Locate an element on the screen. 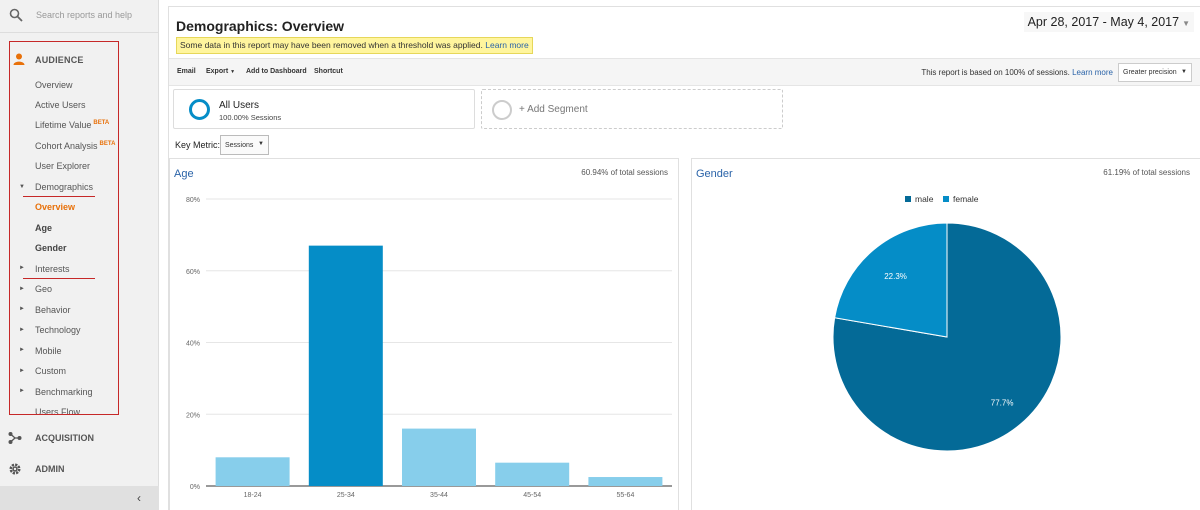 The height and width of the screenshot is (510, 1200). key-metric-select: Sessions ▼ is located at coordinates (244, 145).